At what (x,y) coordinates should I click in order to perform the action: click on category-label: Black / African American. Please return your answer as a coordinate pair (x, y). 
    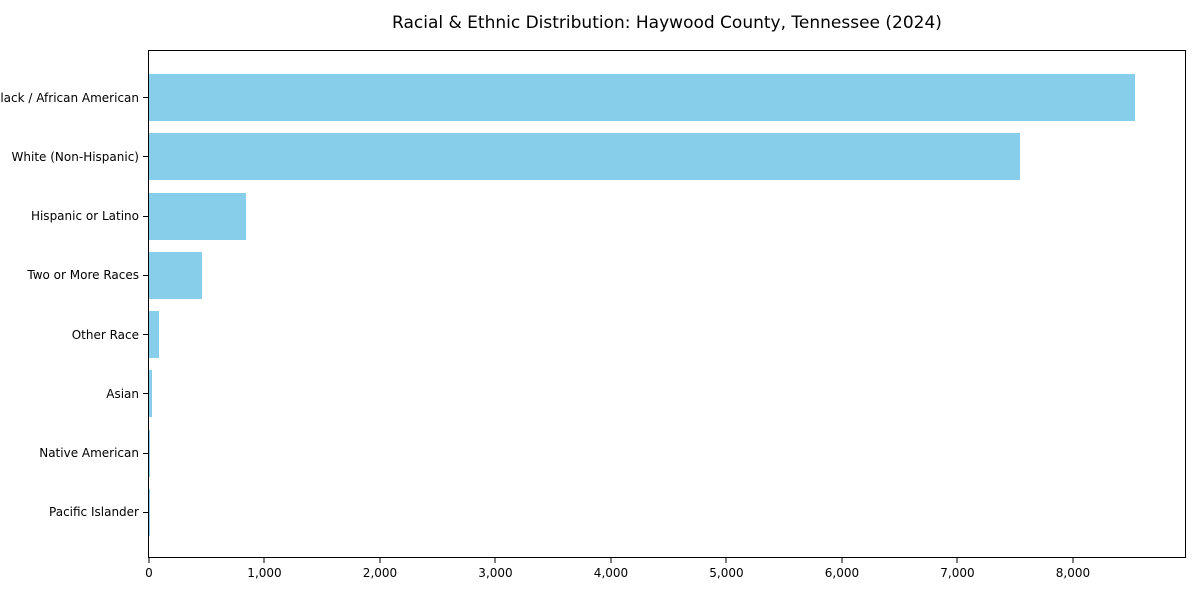
    Looking at the image, I should click on (69, 97).